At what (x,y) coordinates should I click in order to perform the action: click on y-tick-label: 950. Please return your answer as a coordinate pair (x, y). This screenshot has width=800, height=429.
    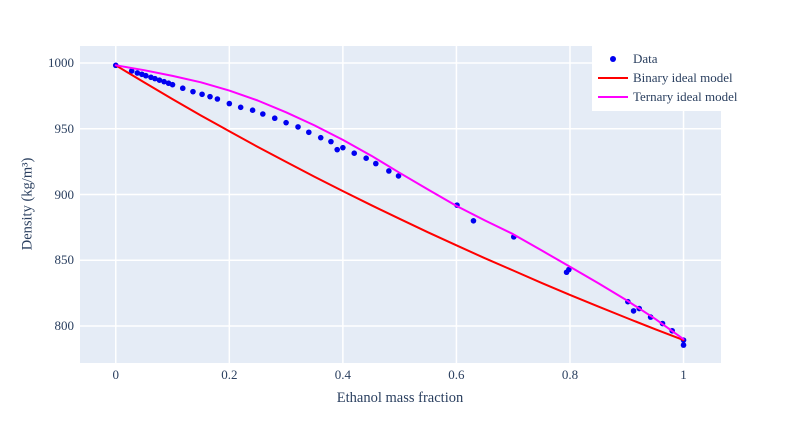
    Looking at the image, I should click on (64, 128).